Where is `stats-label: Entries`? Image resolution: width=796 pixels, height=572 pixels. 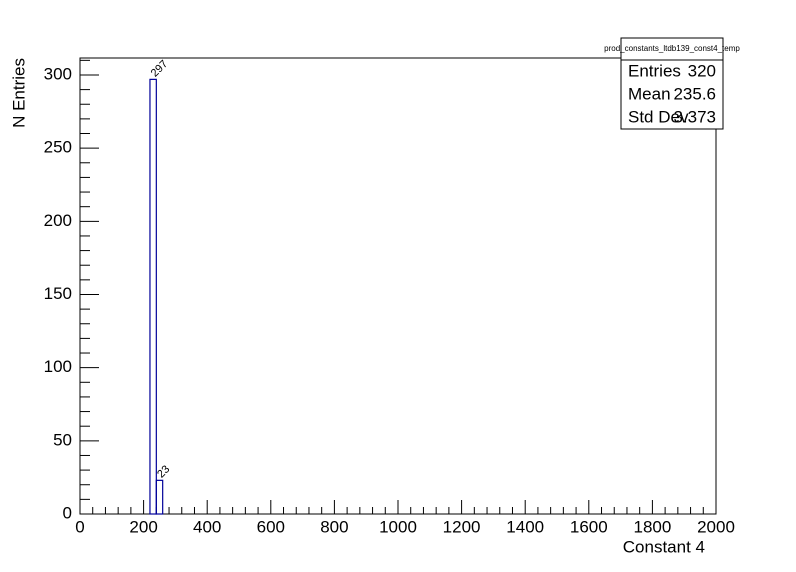
stats-label: Entries is located at coordinates (654, 70).